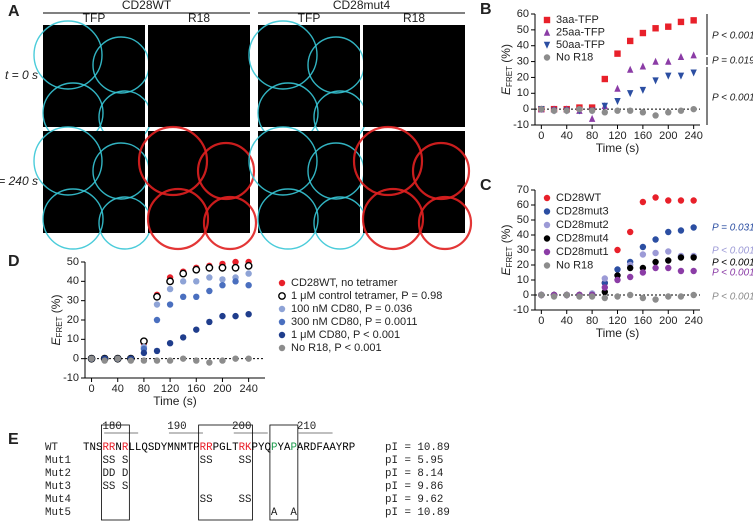 The height and width of the screenshot is (521, 753). I want to click on y-tick-label: 20, so click(523, 77).